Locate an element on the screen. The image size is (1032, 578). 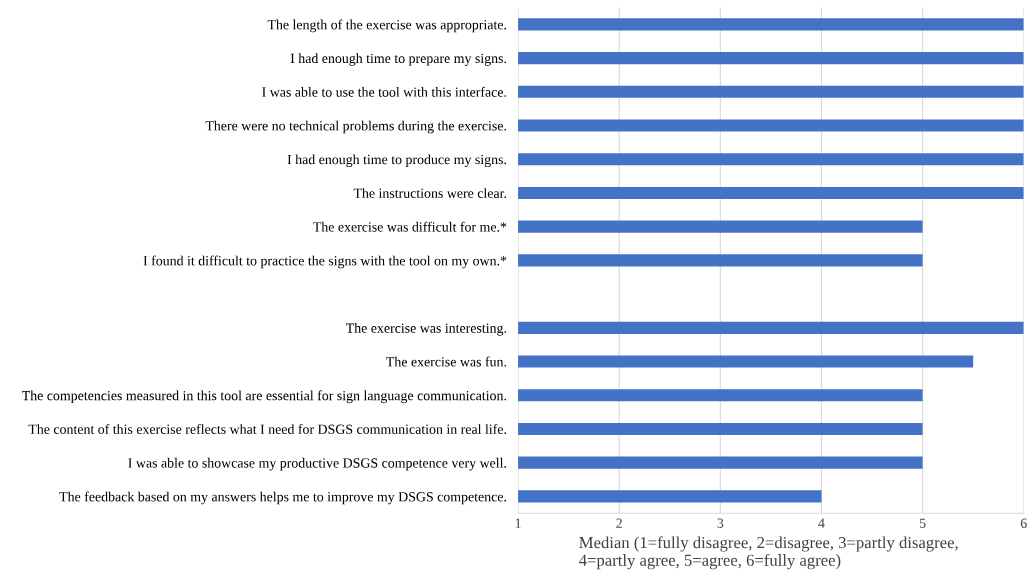
x-tick-label: 4 is located at coordinates (821, 523).